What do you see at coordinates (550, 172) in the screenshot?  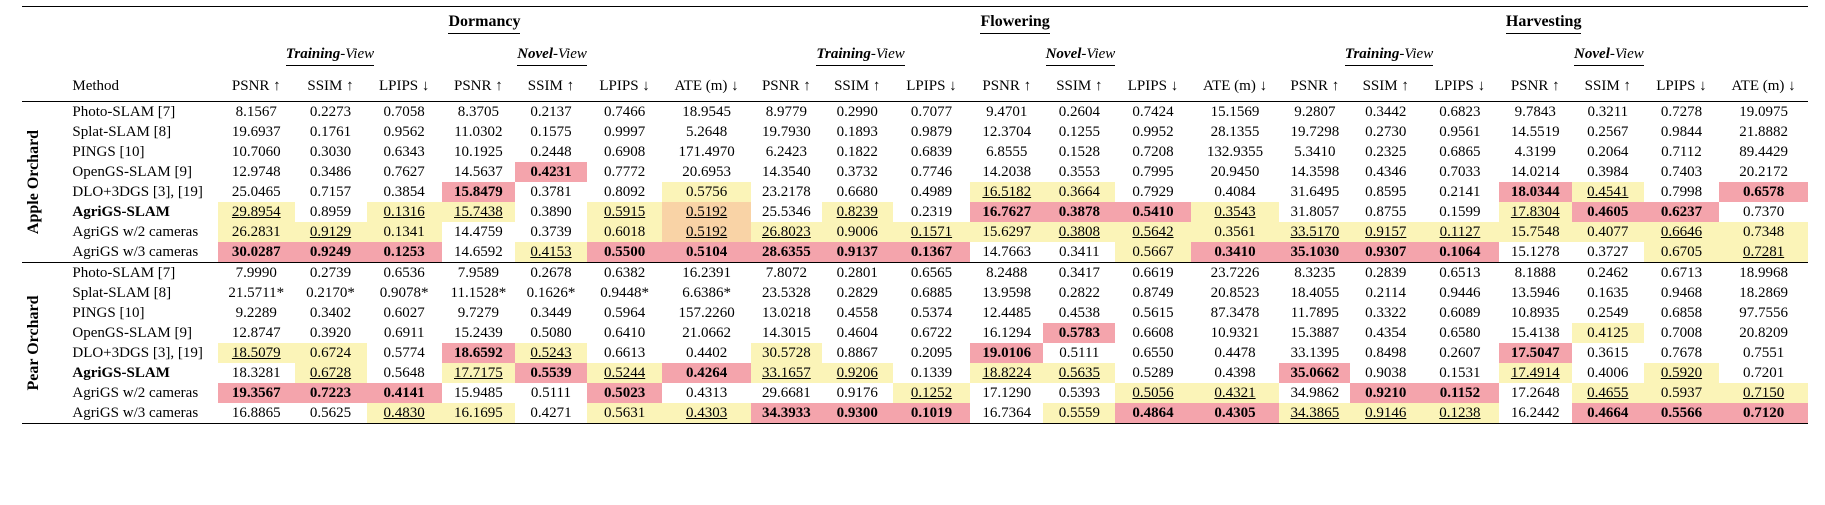 I see `metric-cell: 0.4231` at bounding box center [550, 172].